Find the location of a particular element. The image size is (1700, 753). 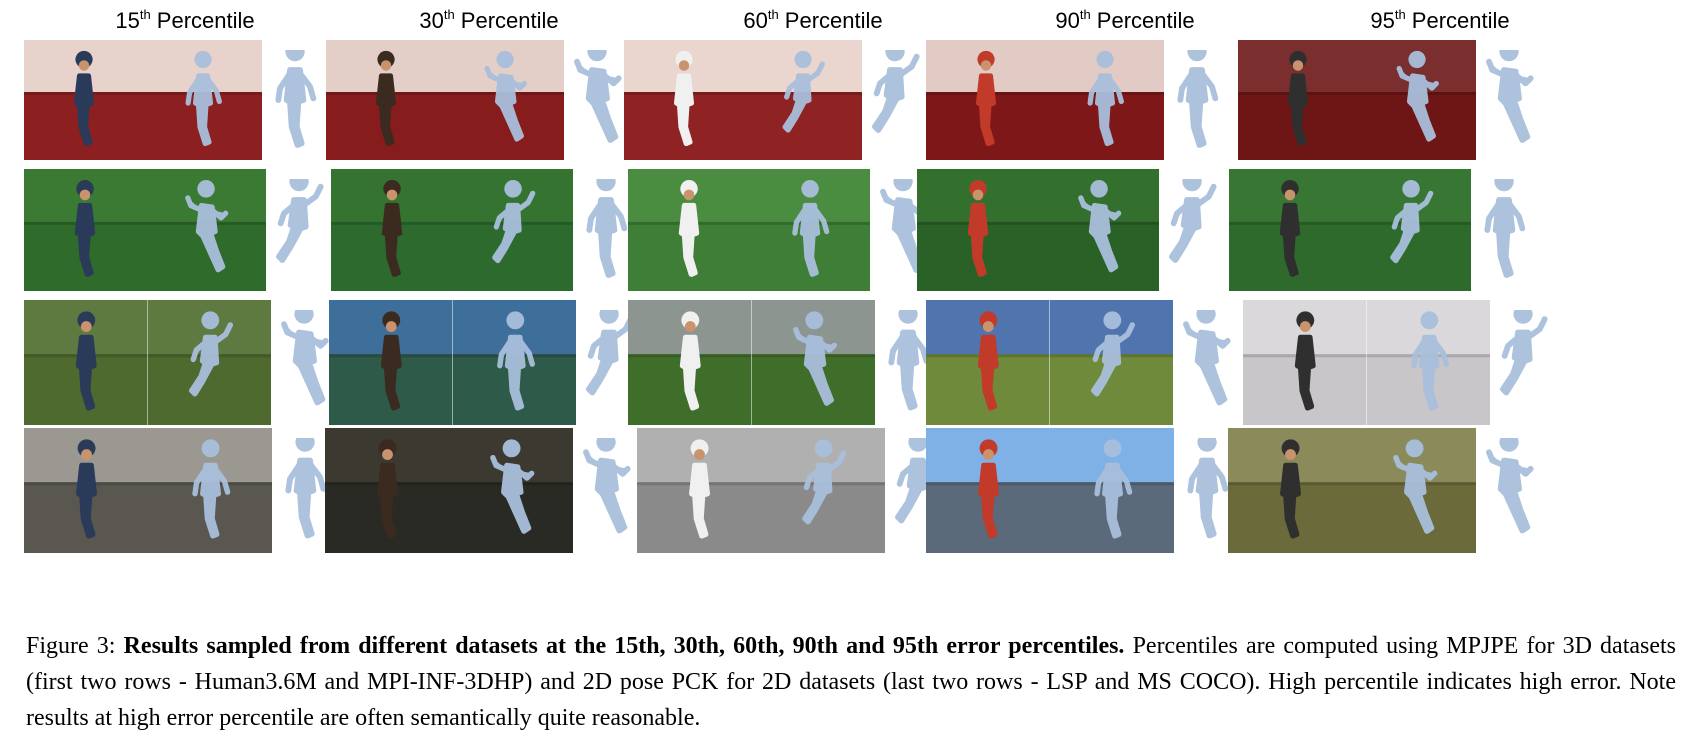

column-header-90: 90th Percentile is located at coordinates (1125, 20).